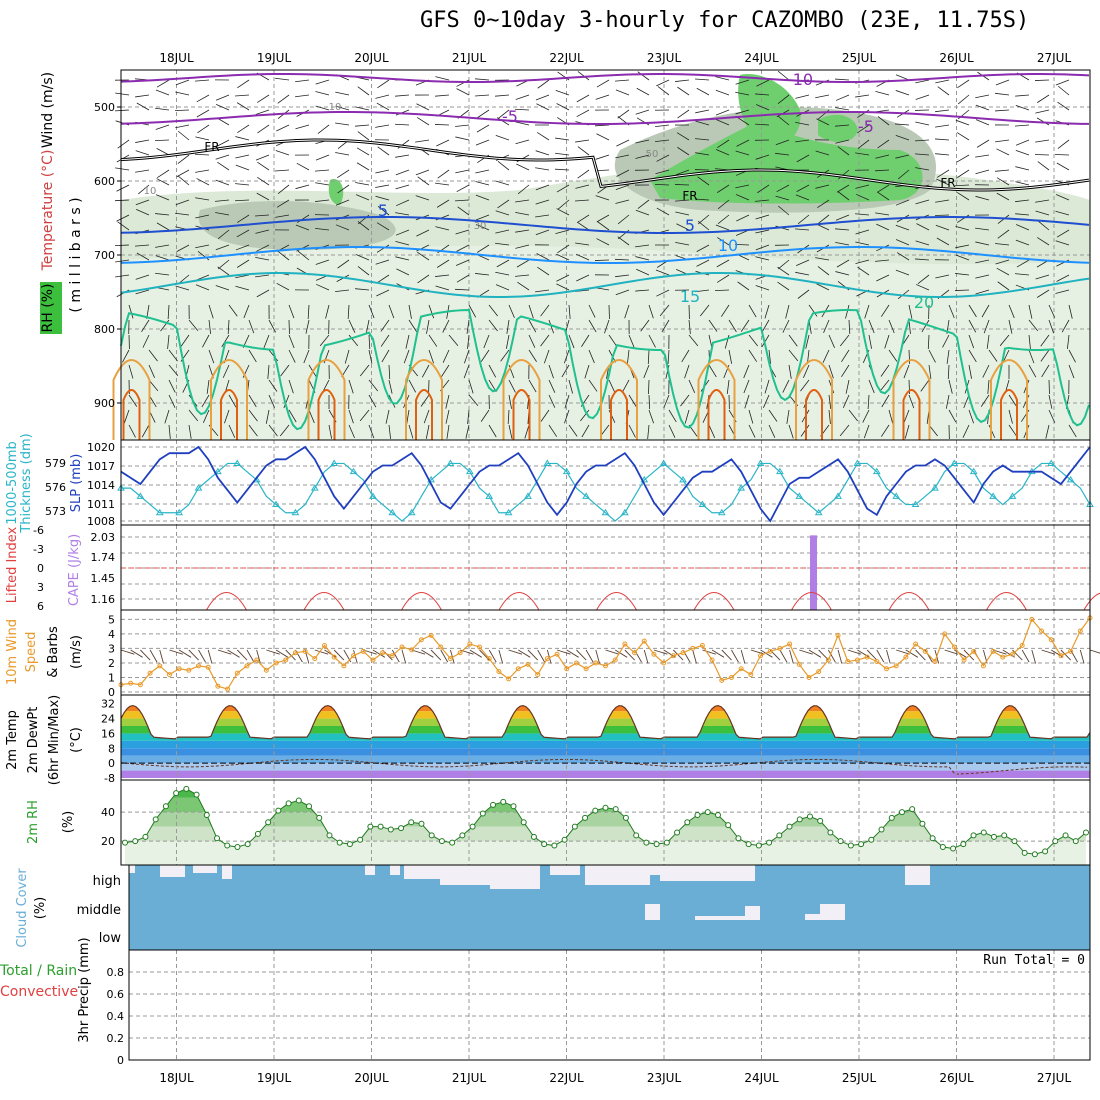 The image size is (1100, 1100). What do you see at coordinates (111, 748) in the screenshot?
I see `temp-tick: 8` at bounding box center [111, 748].